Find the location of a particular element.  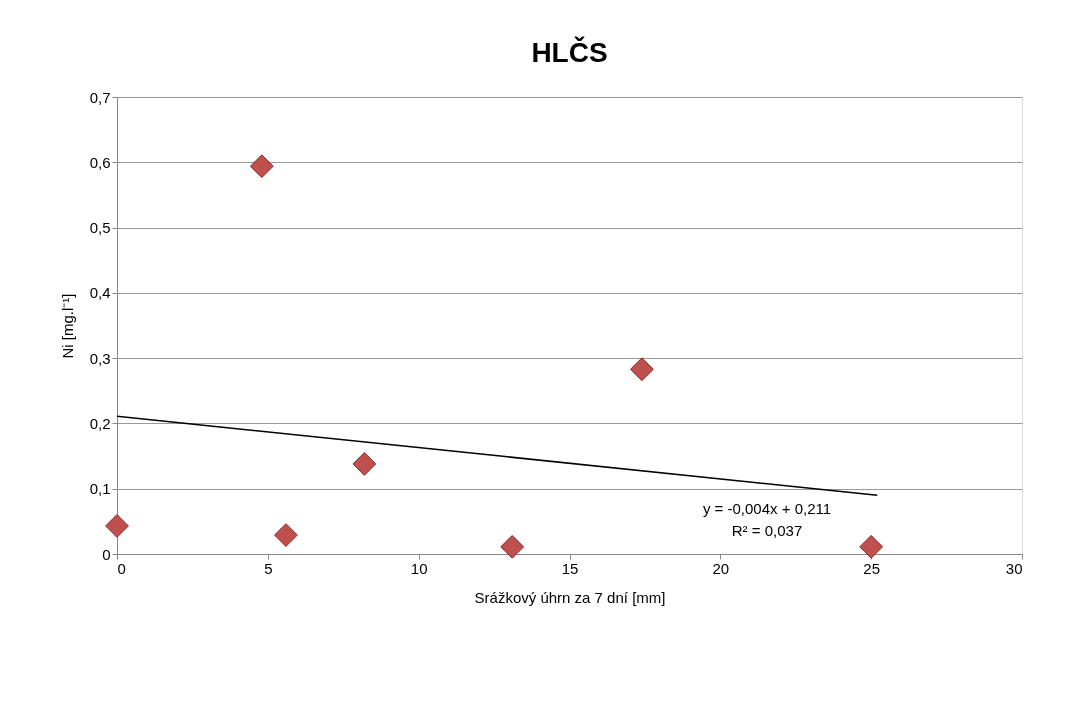

y-tick-label: 0,3 is located at coordinates (100, 358).